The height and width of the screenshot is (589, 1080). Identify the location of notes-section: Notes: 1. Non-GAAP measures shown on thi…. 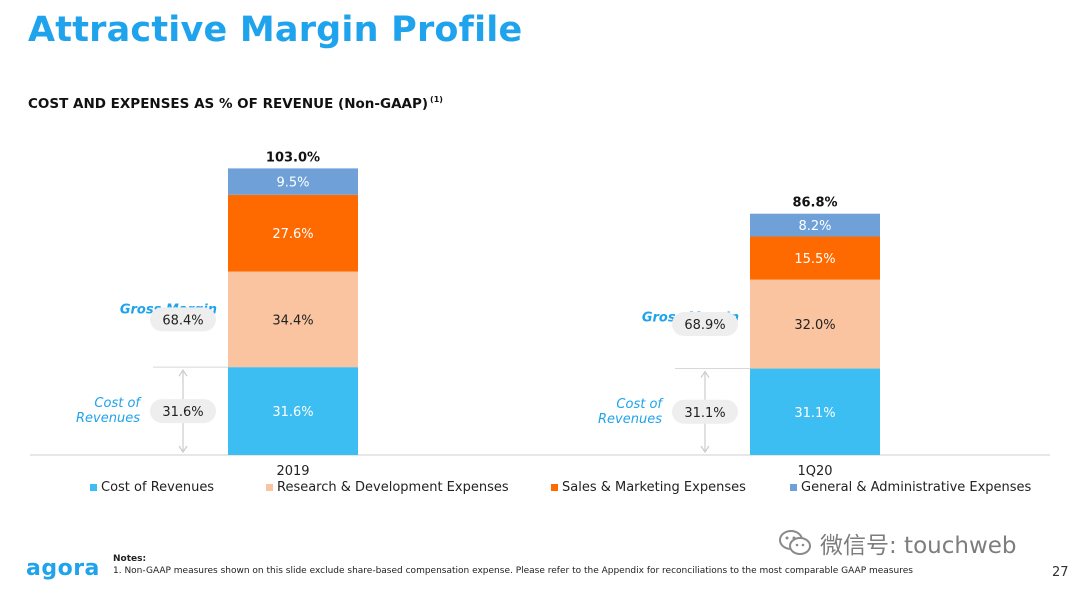
(513, 565).